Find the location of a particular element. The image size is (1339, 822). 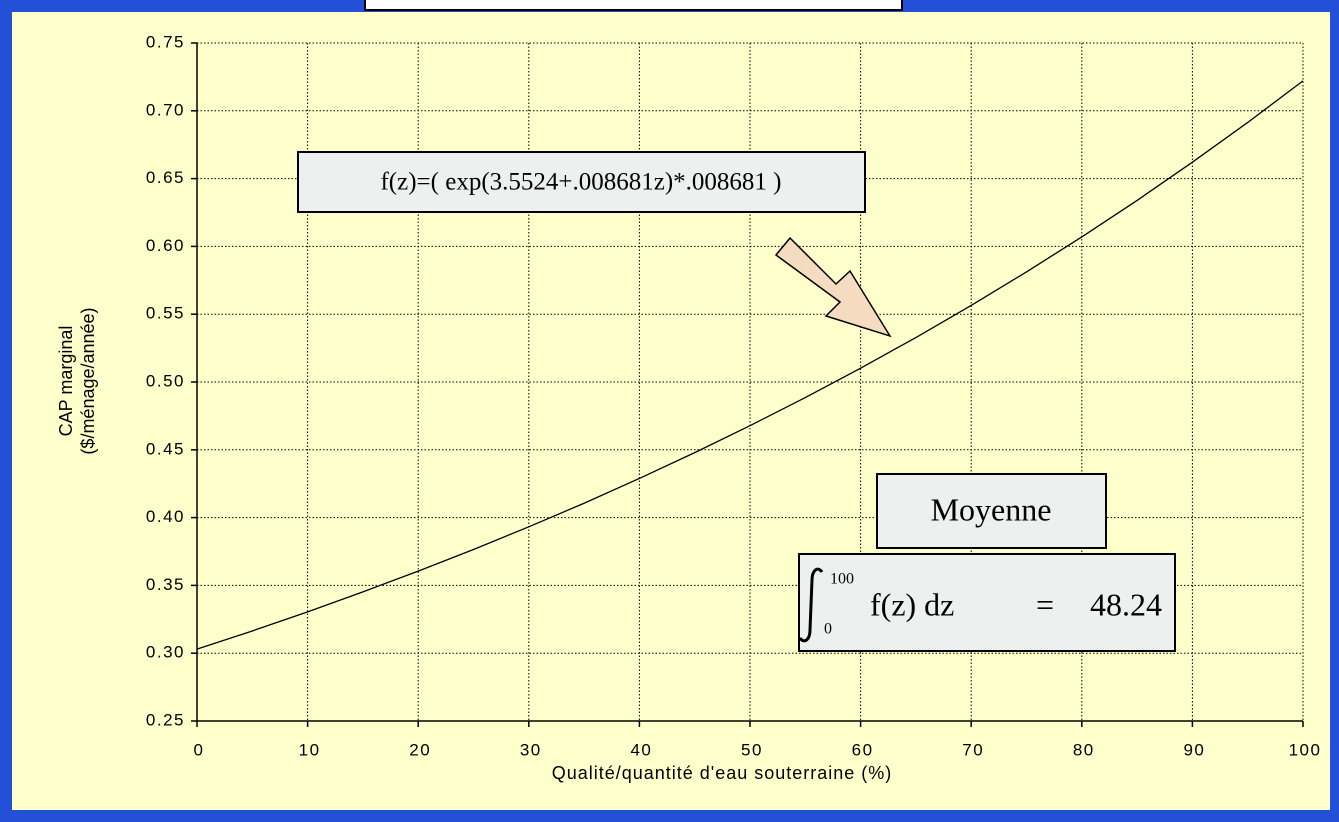

formula-box is located at coordinates (581, 182).